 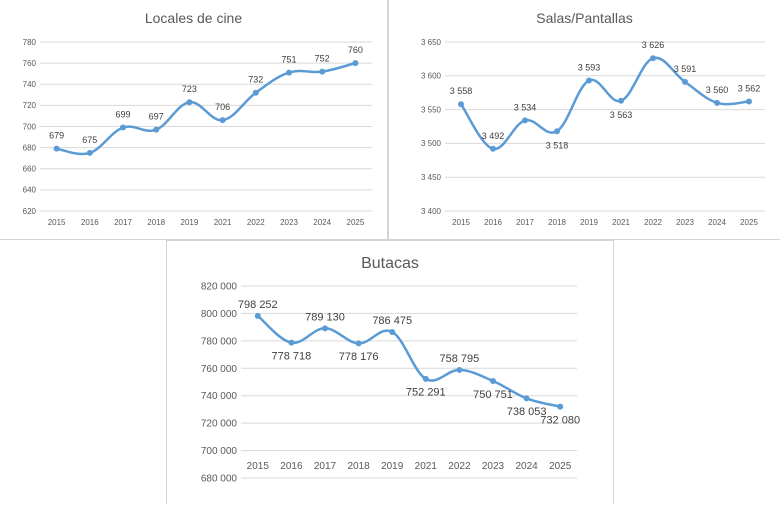 I want to click on data-label: 786 475, so click(x=392, y=321).